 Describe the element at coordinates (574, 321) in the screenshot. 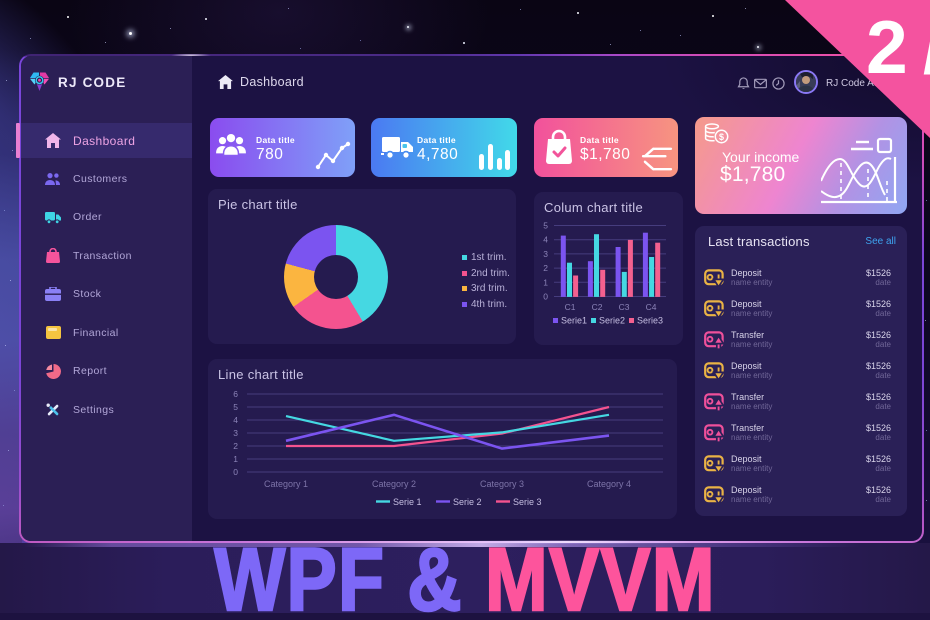

I see `svg-text: Serie1` at that location.